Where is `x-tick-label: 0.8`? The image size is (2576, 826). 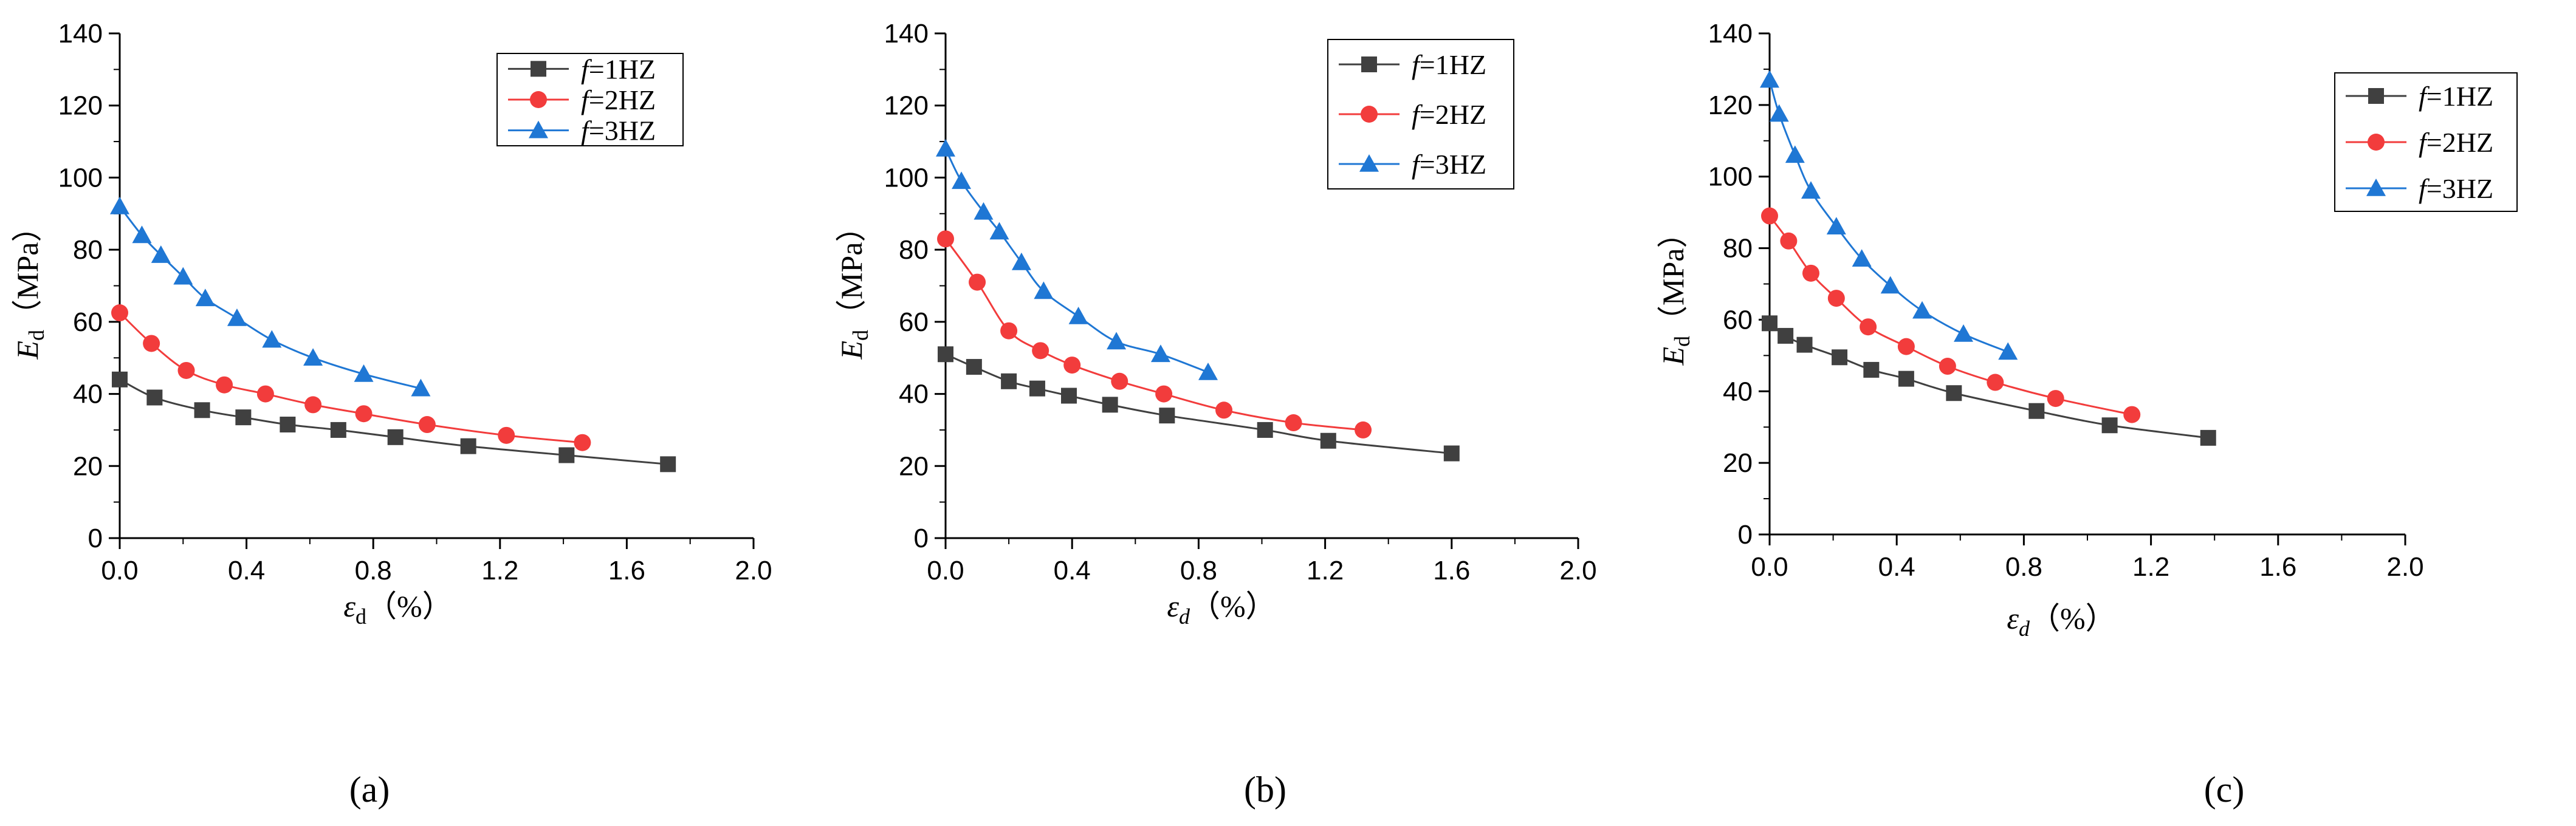 x-tick-label: 0.8 is located at coordinates (1198, 570).